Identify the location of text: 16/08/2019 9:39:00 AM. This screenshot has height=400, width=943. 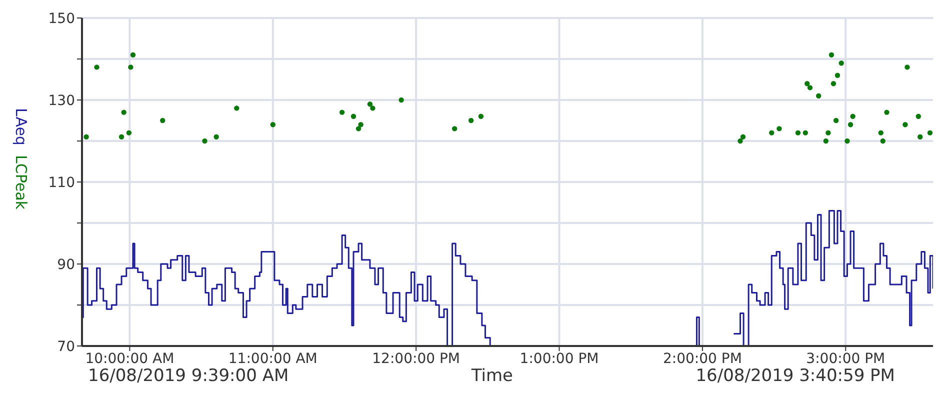
(188, 376).